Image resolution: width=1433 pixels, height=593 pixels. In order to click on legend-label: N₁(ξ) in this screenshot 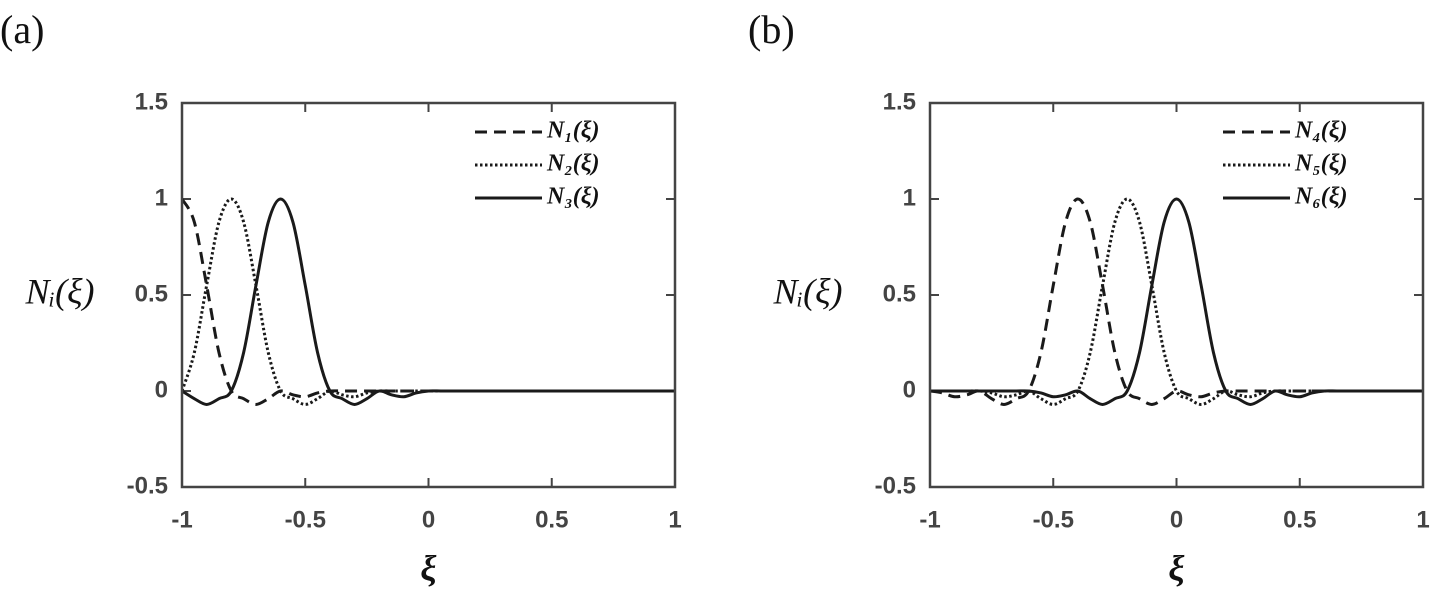, I will do `click(572, 131)`.